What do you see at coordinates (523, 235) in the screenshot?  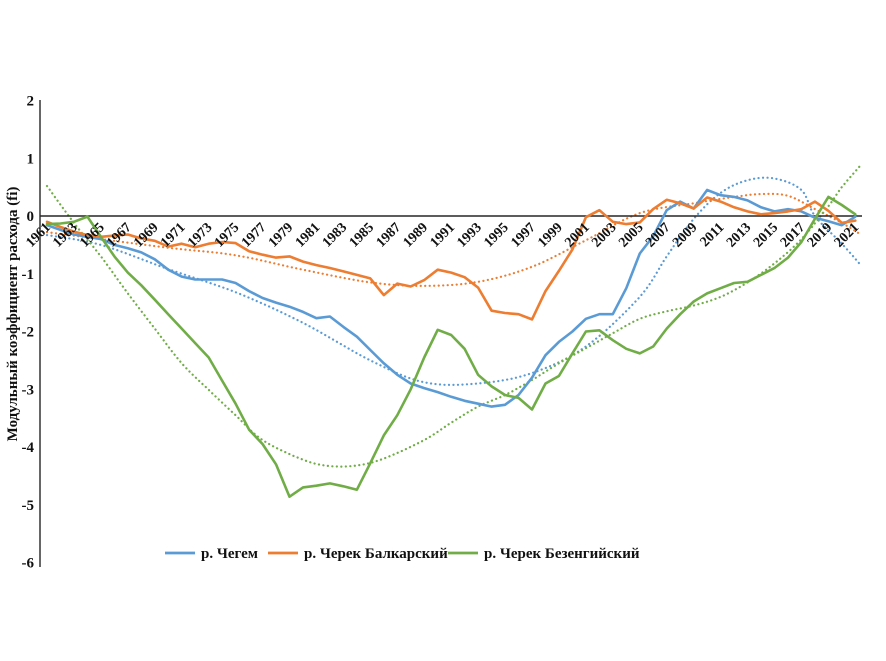 I see `x-tick-label: 1997` at bounding box center [523, 235].